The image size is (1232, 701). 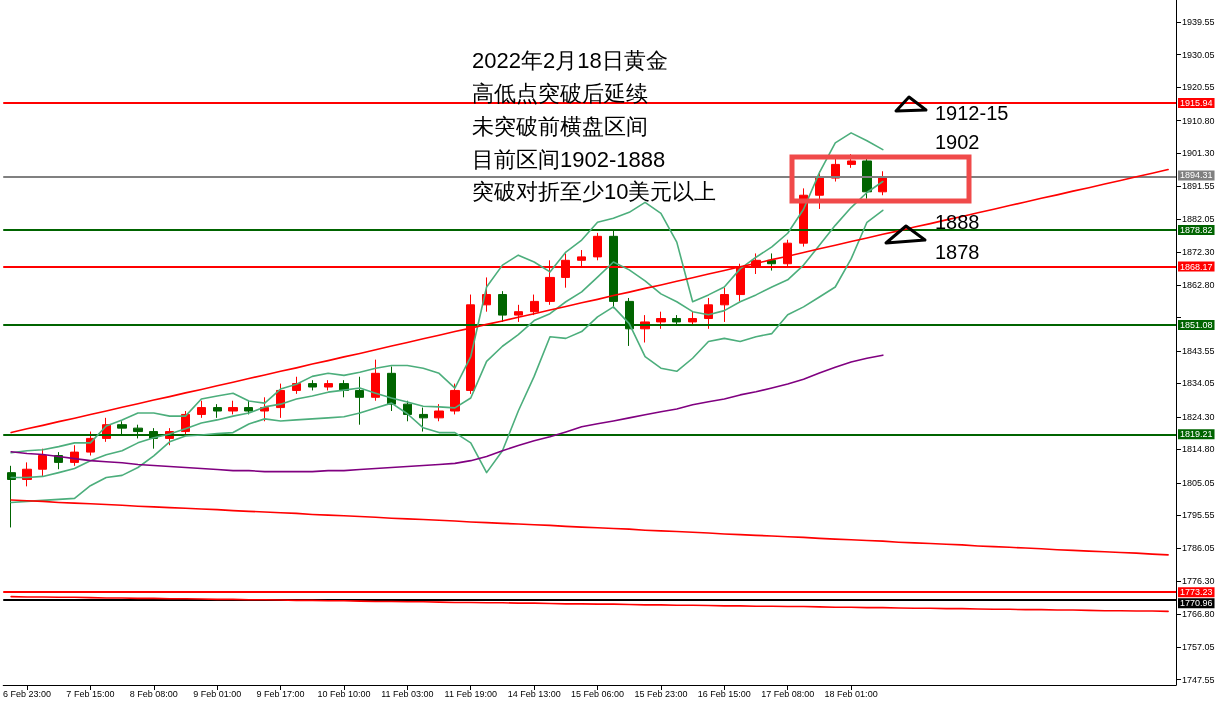 What do you see at coordinates (560, 126) in the screenshot?
I see `annotation: 未突破前横盘区间` at bounding box center [560, 126].